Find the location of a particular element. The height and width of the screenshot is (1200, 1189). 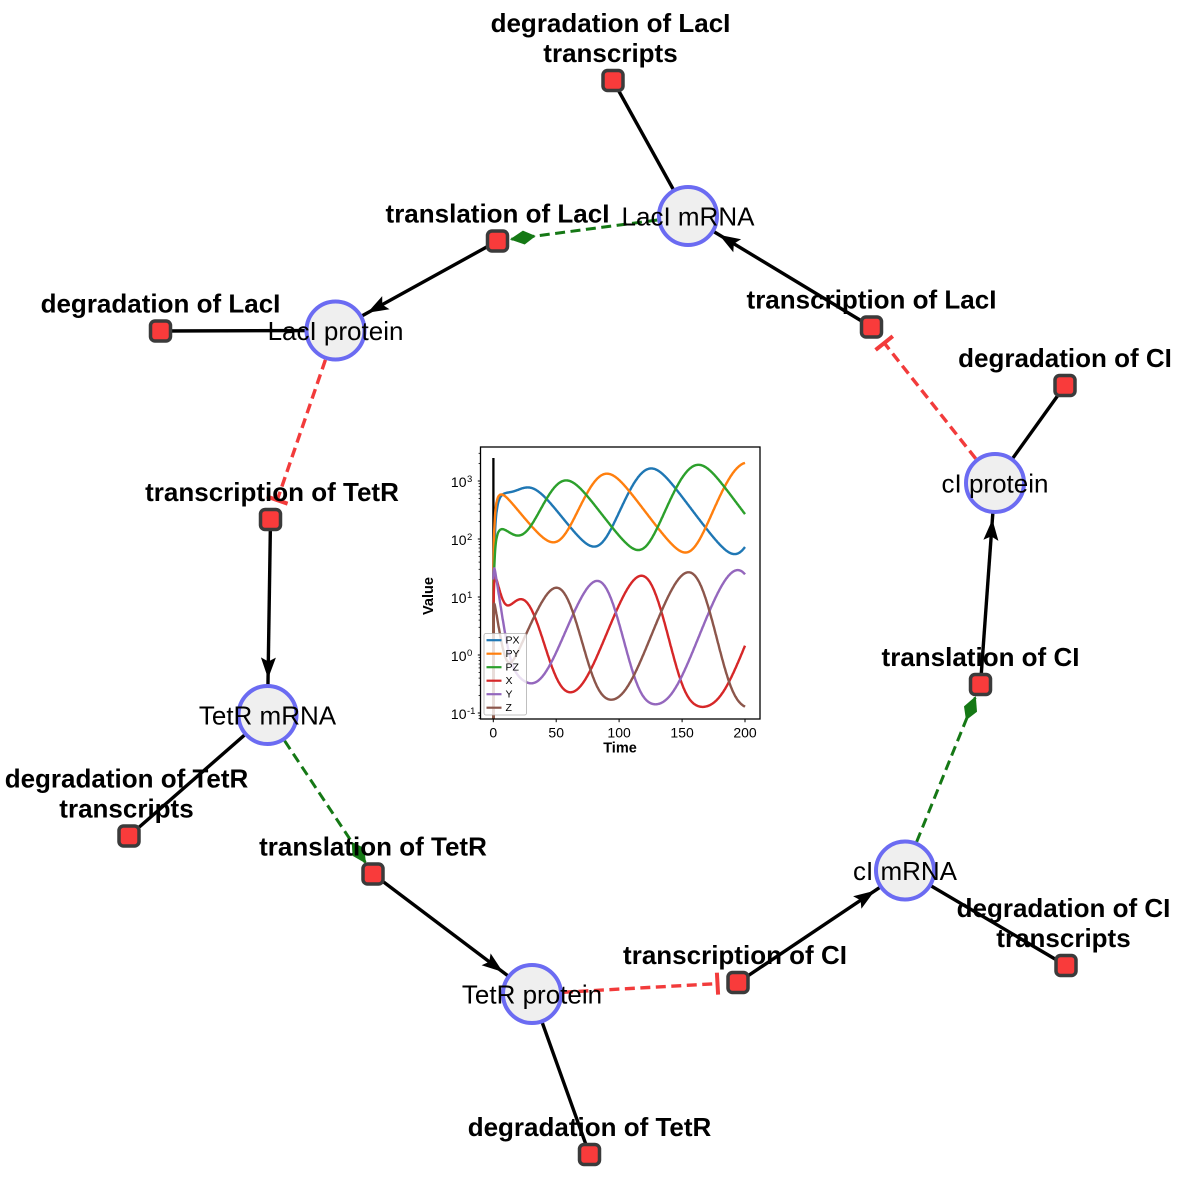

svg-text: cI mRNA is located at coordinates (905, 871).